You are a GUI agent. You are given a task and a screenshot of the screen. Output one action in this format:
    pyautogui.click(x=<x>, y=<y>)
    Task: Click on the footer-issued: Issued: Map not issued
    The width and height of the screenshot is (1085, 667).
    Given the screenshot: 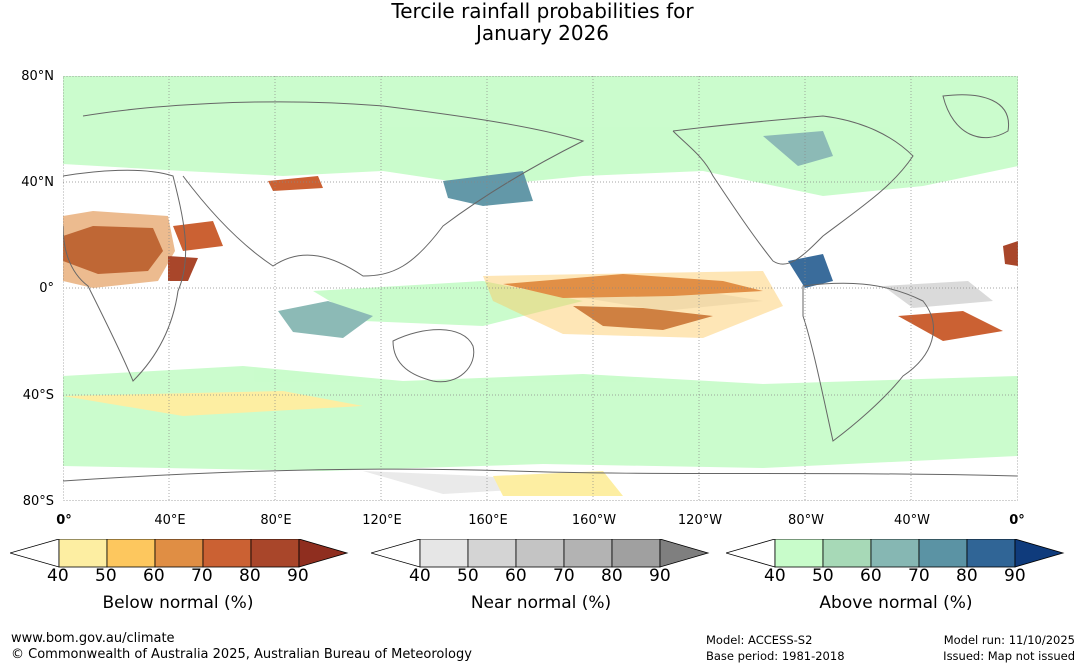 What is the action you would take?
    pyautogui.click(x=1009, y=656)
    